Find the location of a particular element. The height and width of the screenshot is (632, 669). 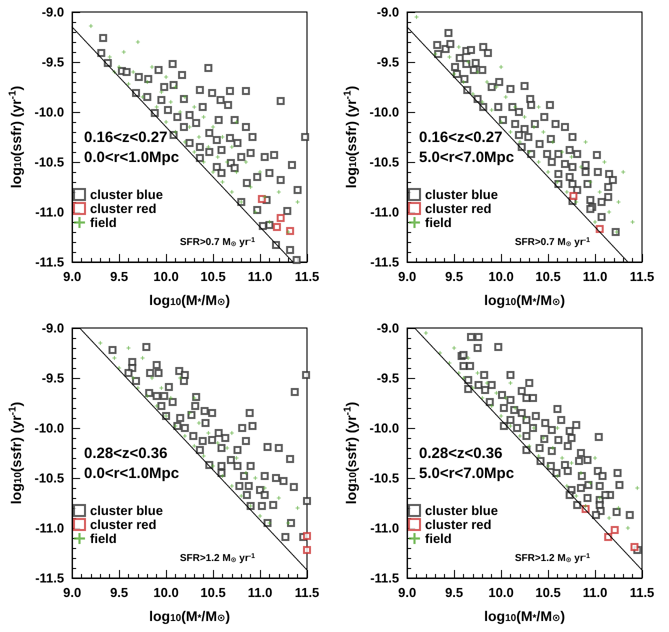

y-tick-label: -11.5 is located at coordinates (385, 578).